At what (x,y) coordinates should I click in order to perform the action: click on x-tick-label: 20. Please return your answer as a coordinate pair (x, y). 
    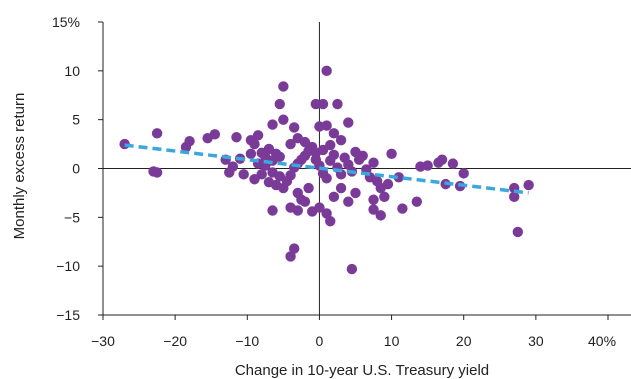
    Looking at the image, I should click on (464, 341).